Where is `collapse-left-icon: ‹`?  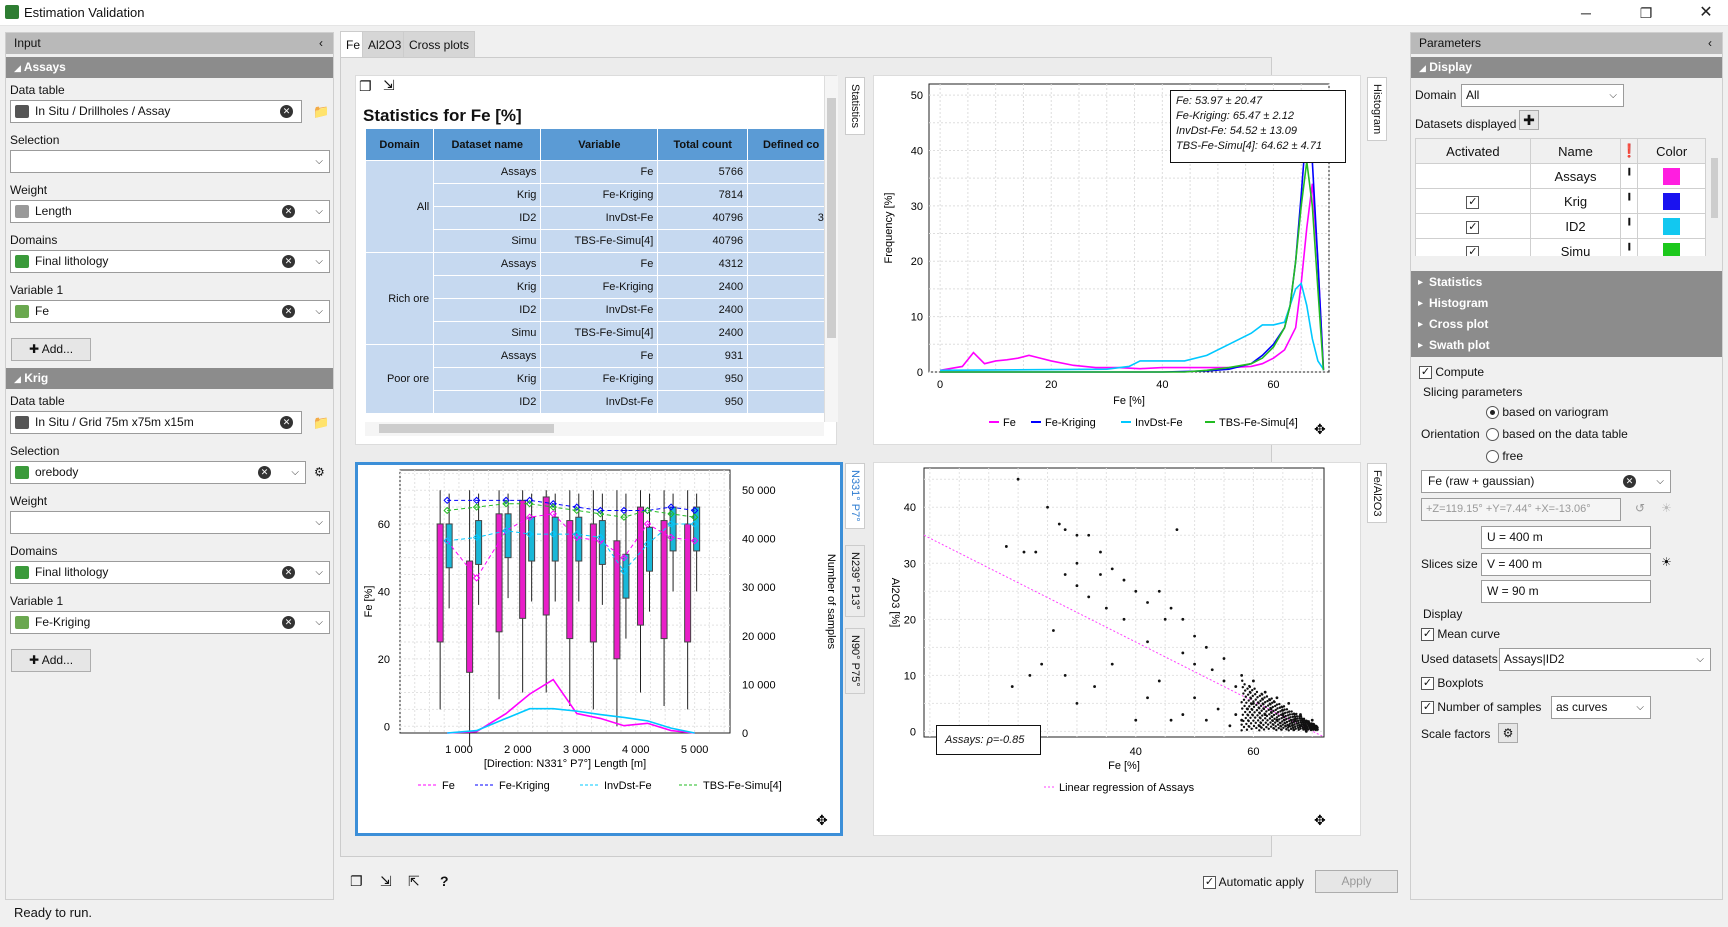
collapse-left-icon: ‹ is located at coordinates (321, 43).